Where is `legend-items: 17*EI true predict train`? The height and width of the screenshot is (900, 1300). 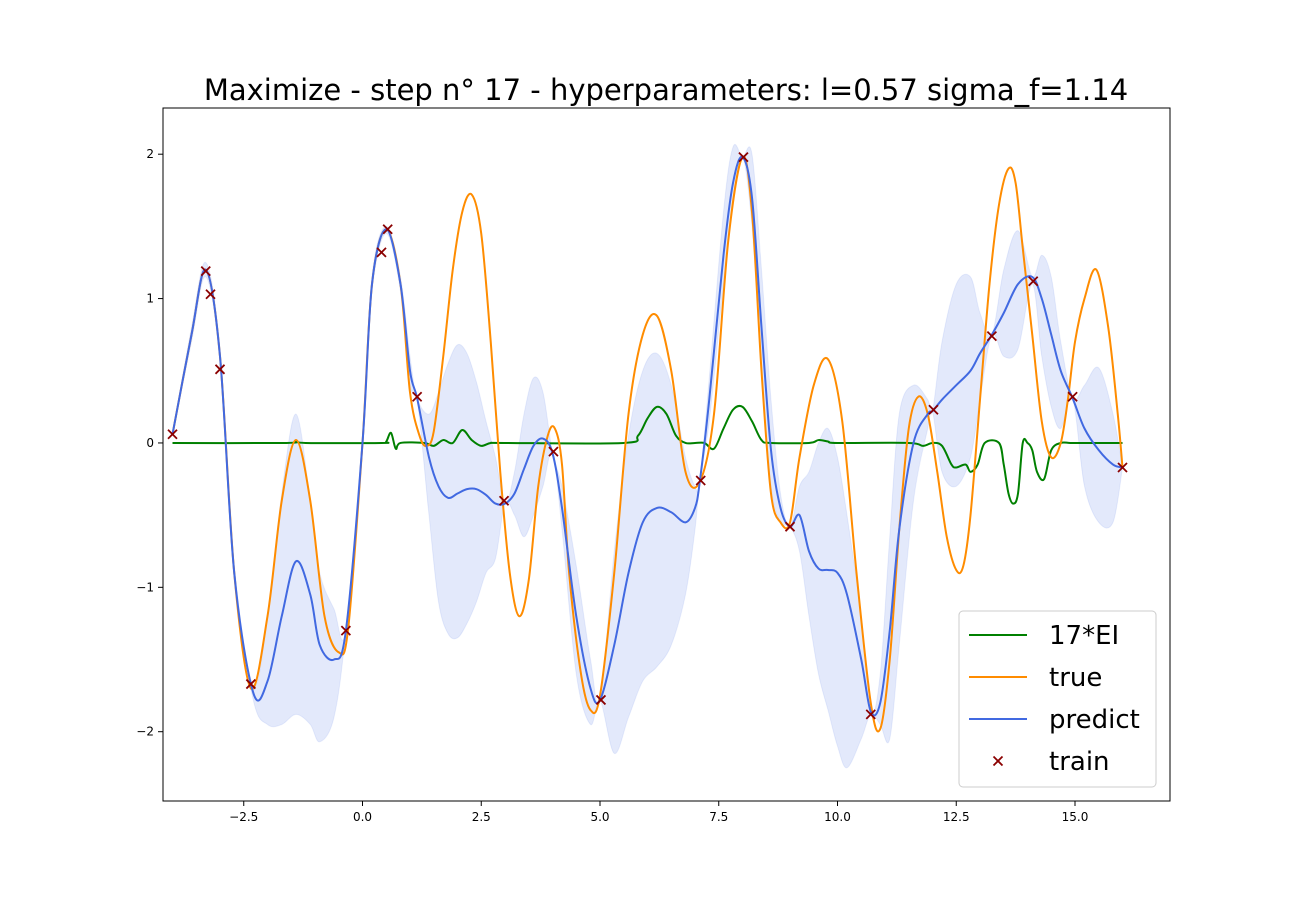 legend-items: 17*EI true predict train is located at coordinates (1054, 699).